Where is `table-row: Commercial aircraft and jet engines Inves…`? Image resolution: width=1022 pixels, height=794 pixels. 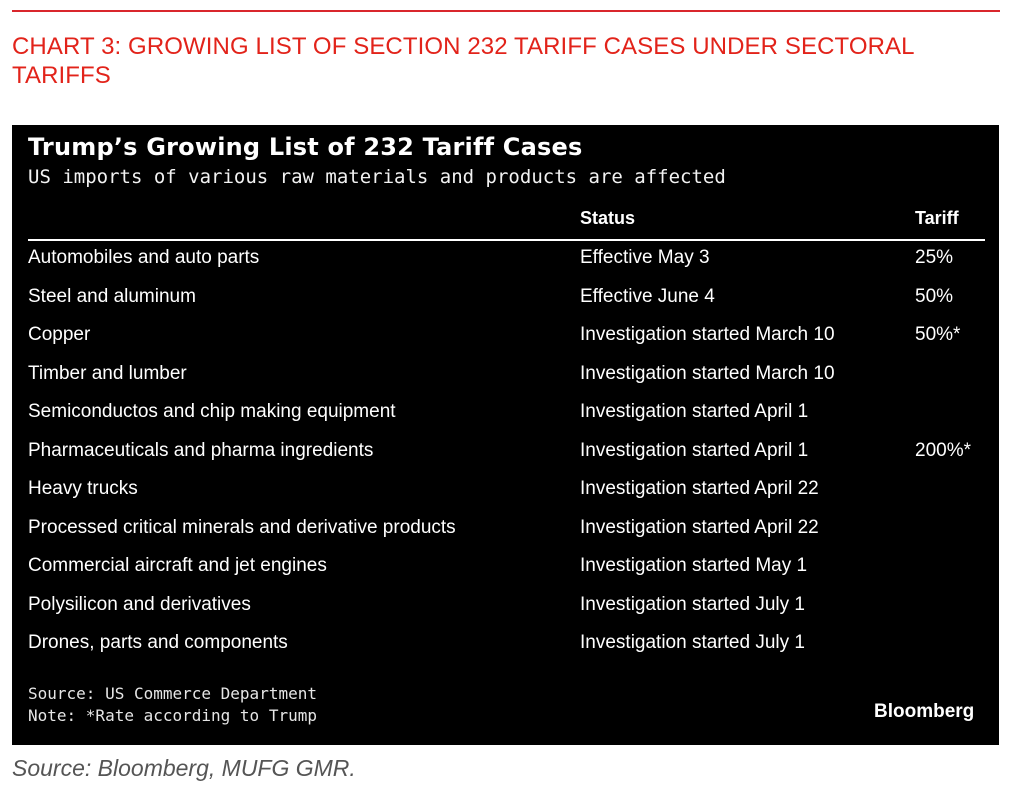
table-row: Commercial aircraft and jet engines Inves… is located at coordinates (505, 570).